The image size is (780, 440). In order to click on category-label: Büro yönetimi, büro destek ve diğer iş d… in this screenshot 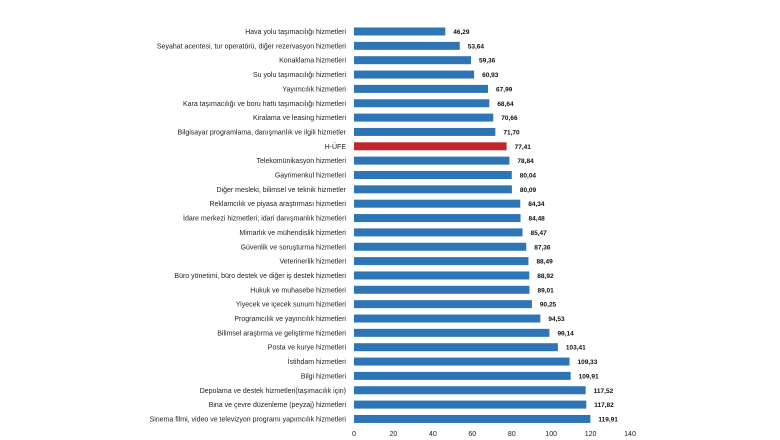, I will do `click(260, 276)`.